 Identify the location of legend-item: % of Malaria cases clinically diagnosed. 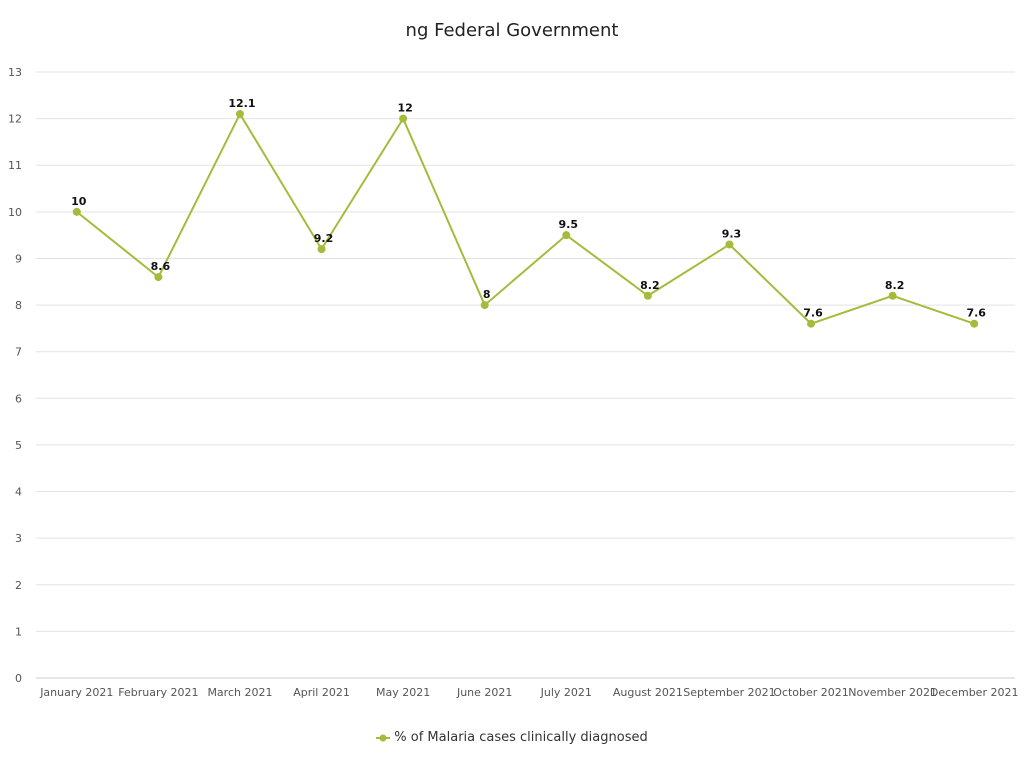
(512, 737).